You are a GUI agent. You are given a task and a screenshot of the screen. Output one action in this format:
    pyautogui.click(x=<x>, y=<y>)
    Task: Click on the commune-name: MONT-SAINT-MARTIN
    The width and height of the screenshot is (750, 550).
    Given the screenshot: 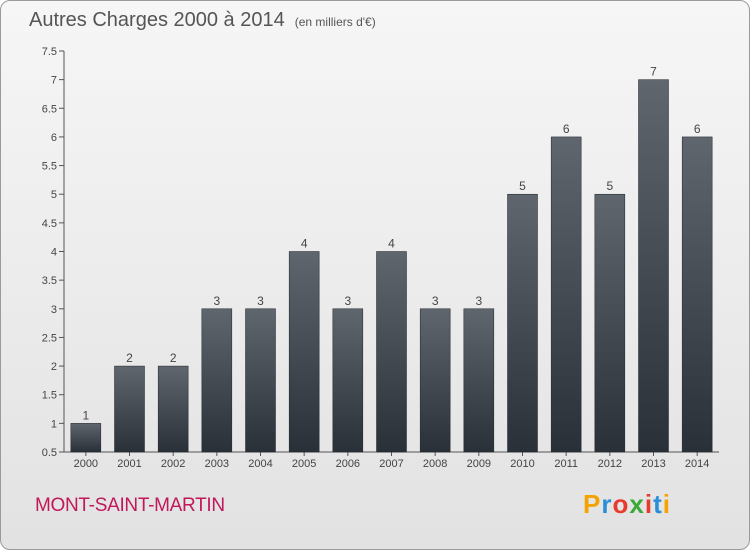 What is the action you would take?
    pyautogui.click(x=130, y=505)
    